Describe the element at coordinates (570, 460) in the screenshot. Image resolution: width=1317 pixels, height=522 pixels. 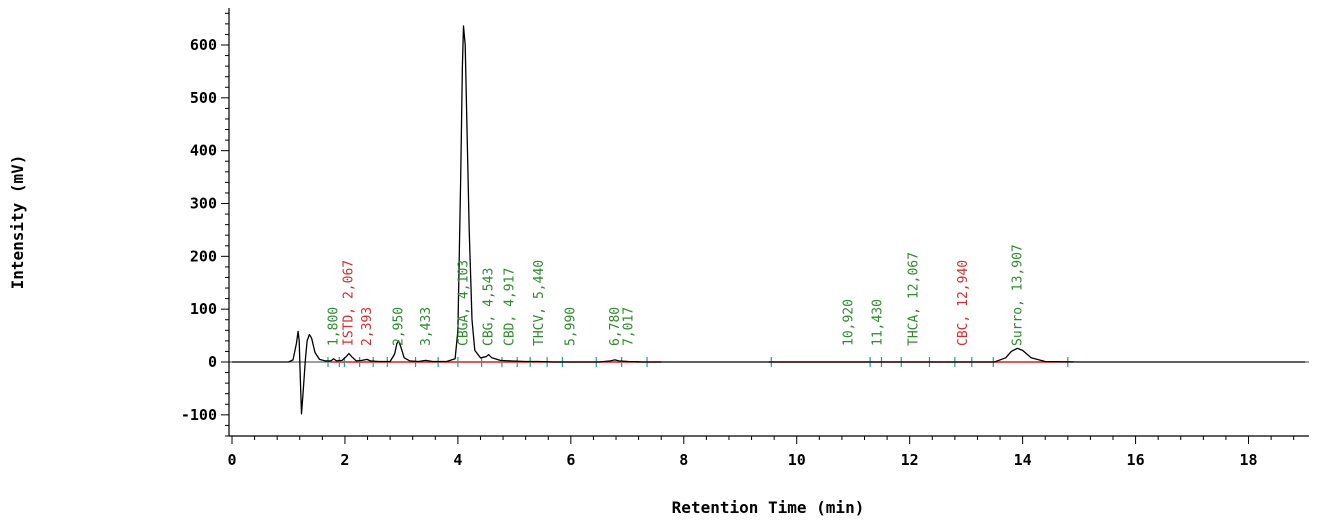
I see `x-tick-label: 6` at that location.